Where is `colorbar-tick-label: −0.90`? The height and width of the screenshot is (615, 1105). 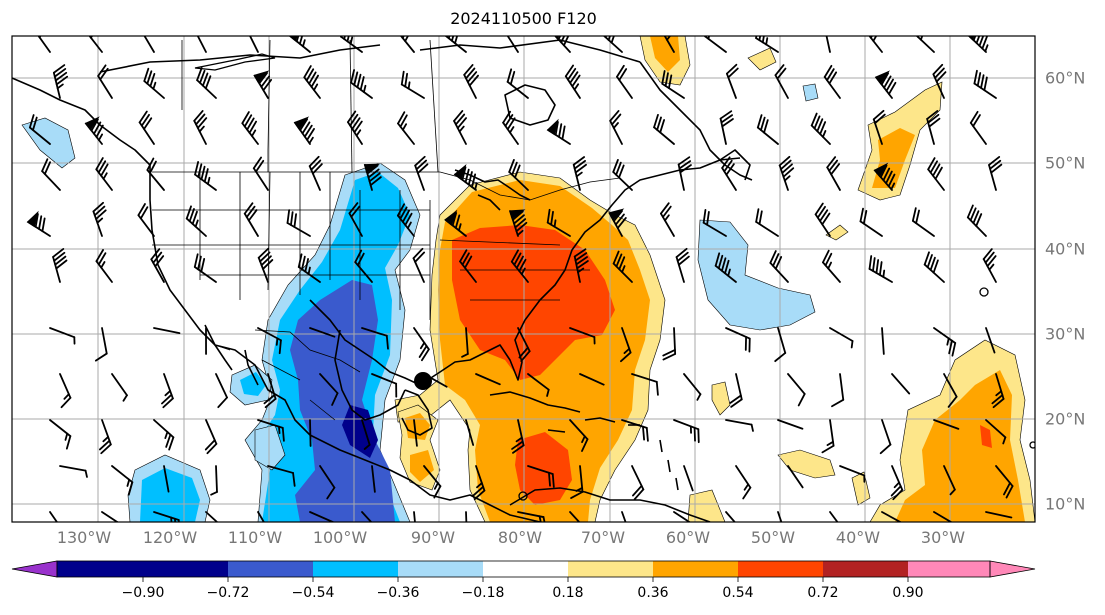
colorbar-tick-label: −0.90 is located at coordinates (143, 593).